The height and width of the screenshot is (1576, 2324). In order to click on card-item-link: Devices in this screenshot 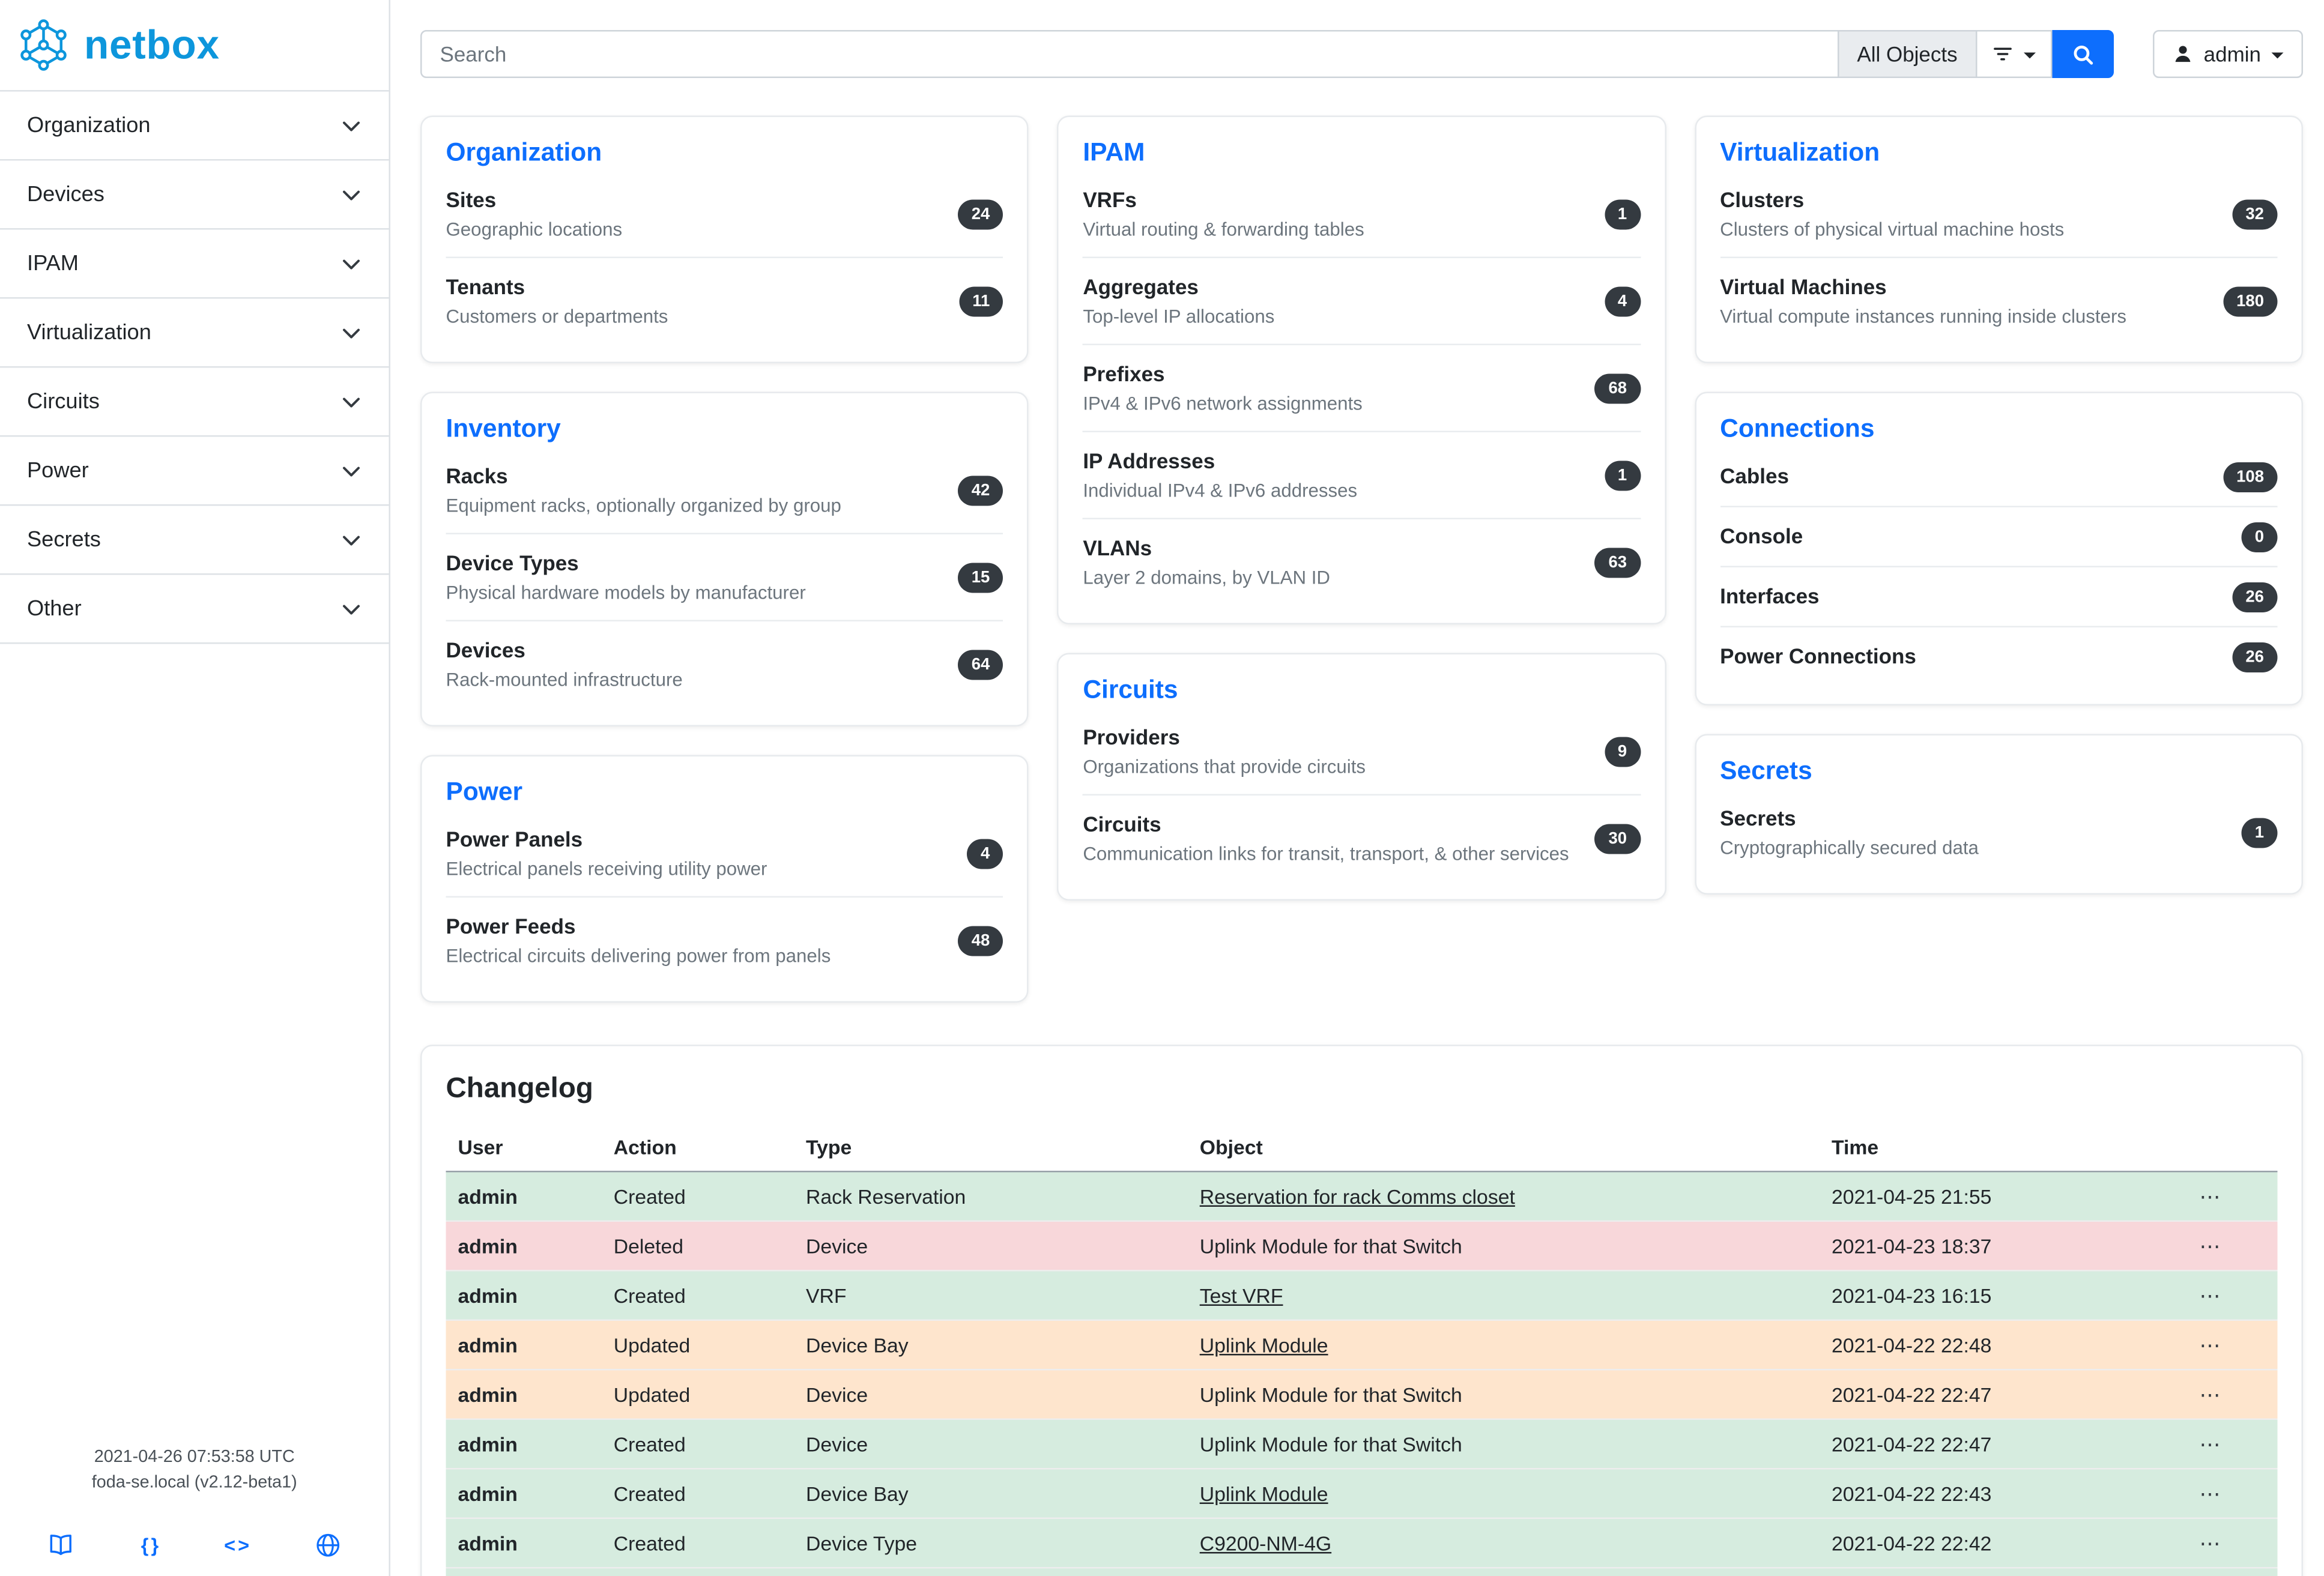, I will do `click(485, 650)`.